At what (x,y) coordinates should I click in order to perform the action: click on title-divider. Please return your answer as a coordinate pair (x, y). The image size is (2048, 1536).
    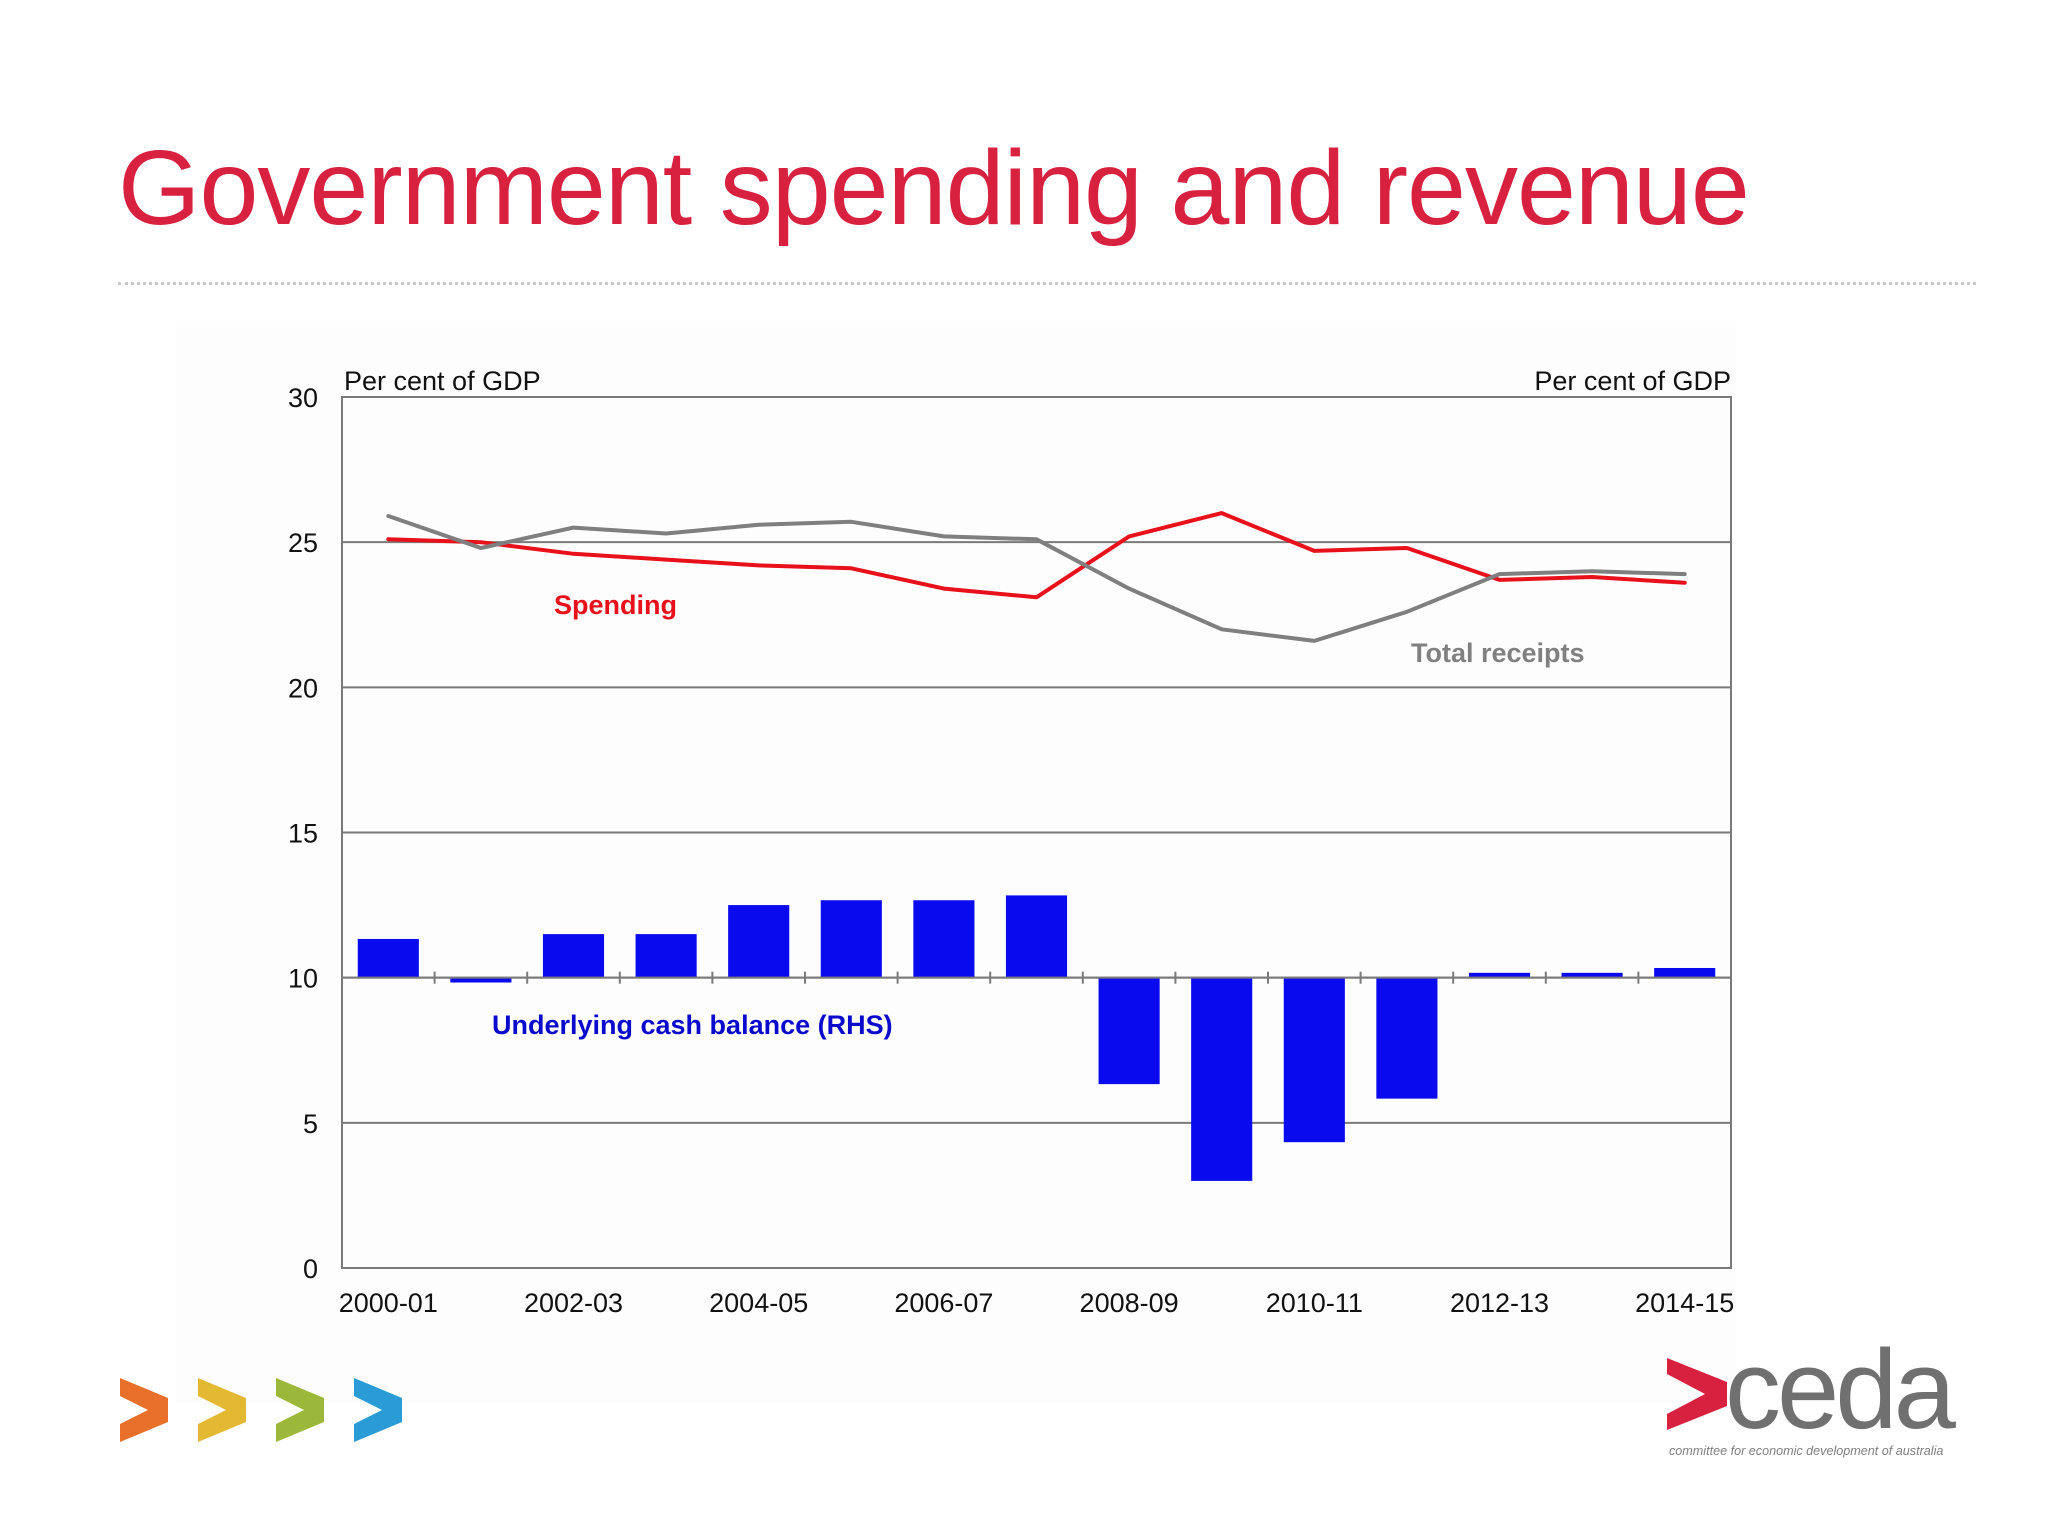
    Looking at the image, I should click on (1047, 283).